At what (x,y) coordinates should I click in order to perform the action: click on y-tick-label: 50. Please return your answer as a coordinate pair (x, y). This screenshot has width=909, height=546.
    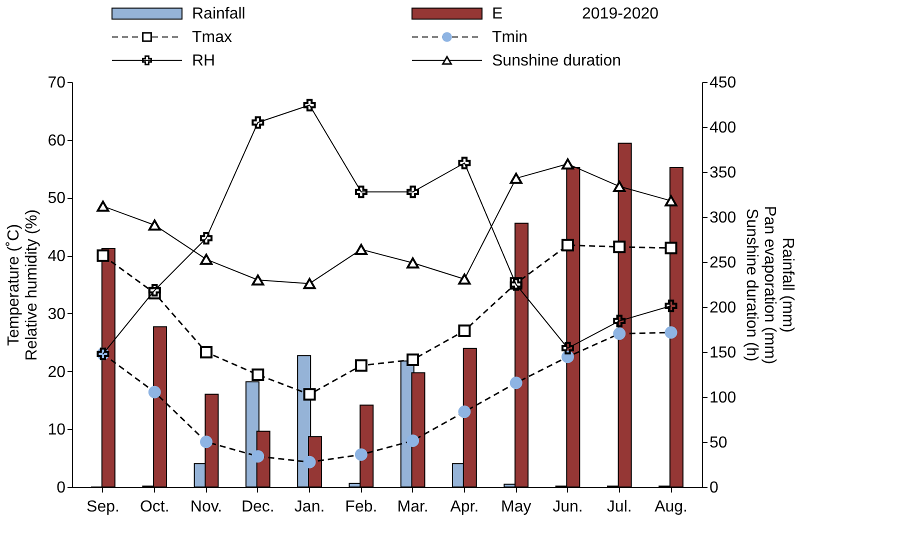
    Looking at the image, I should click on (57, 199).